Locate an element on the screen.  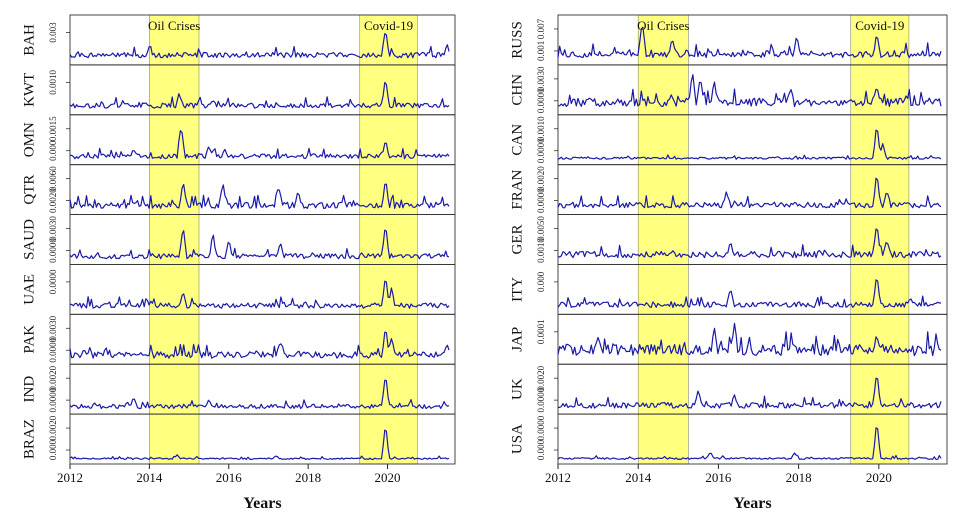
series-line-pak is located at coordinates (259, 345).